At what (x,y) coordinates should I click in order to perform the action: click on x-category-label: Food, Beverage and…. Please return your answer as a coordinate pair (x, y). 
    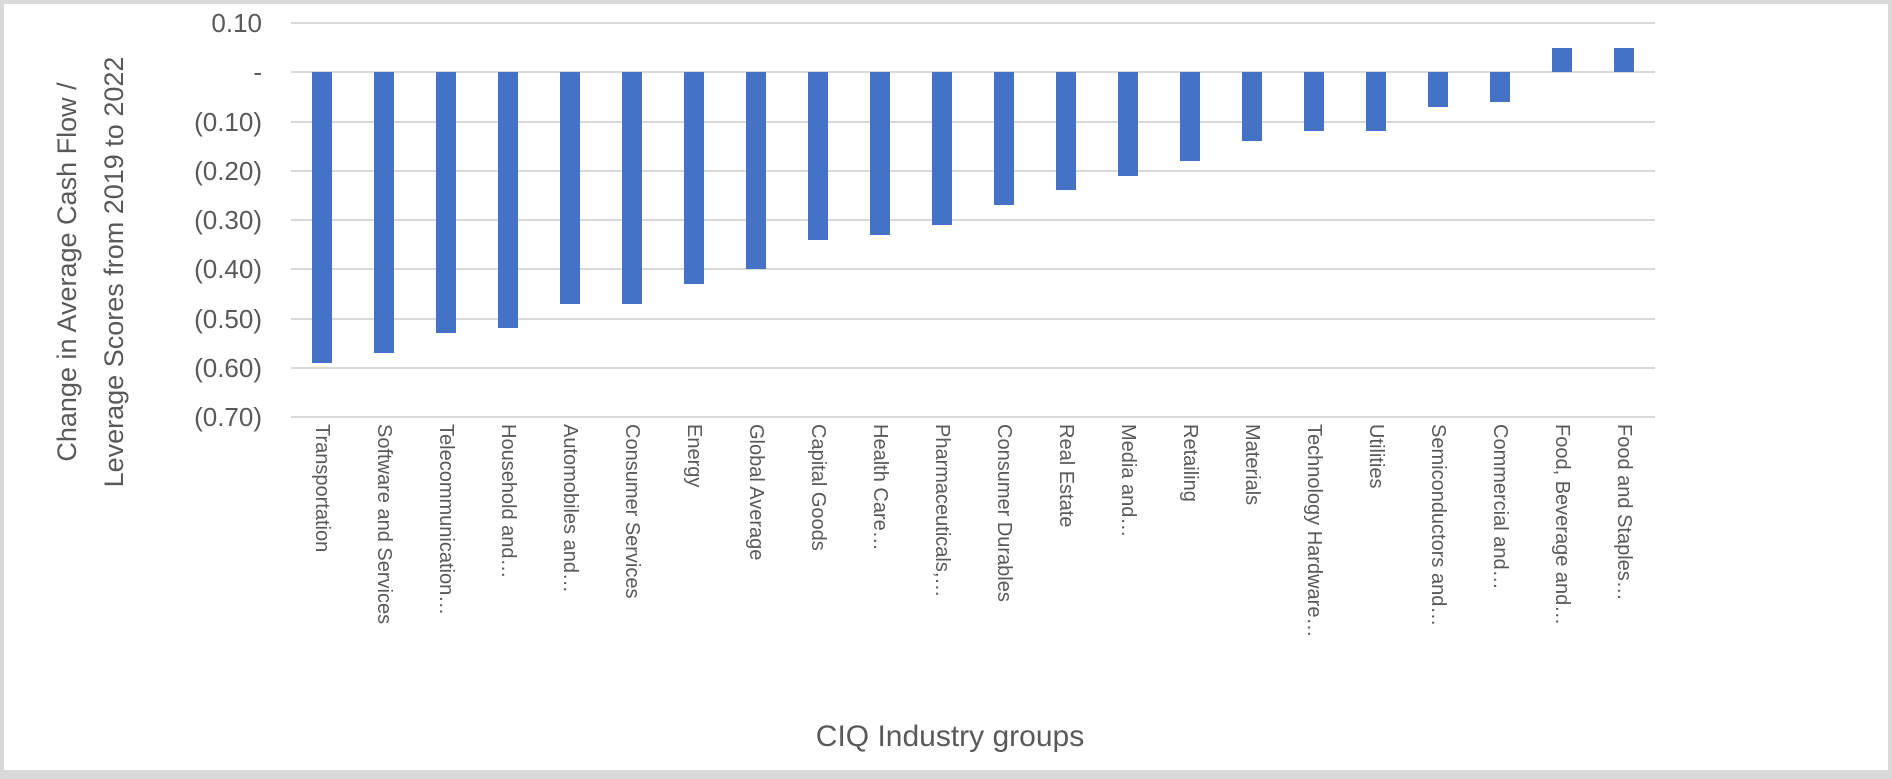
    Looking at the image, I should click on (1562, 525).